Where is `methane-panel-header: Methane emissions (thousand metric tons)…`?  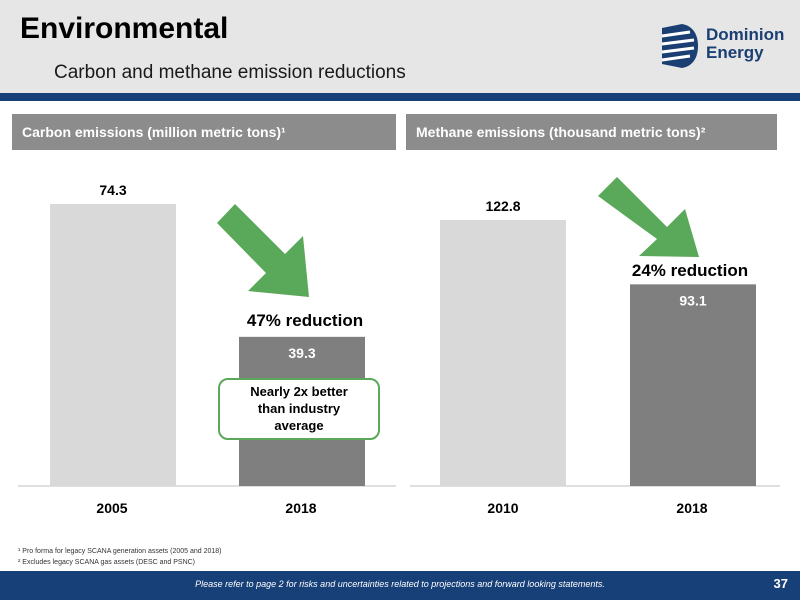
methane-panel-header: Methane emissions (thousand metric tons)… is located at coordinates (591, 132).